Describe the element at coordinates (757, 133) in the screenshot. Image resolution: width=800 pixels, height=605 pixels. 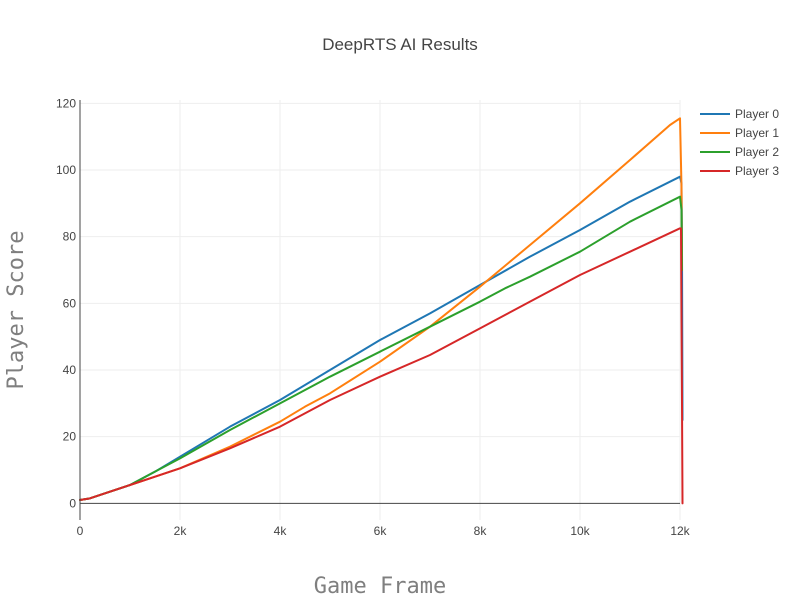
I see `legend-label: Player 1` at that location.